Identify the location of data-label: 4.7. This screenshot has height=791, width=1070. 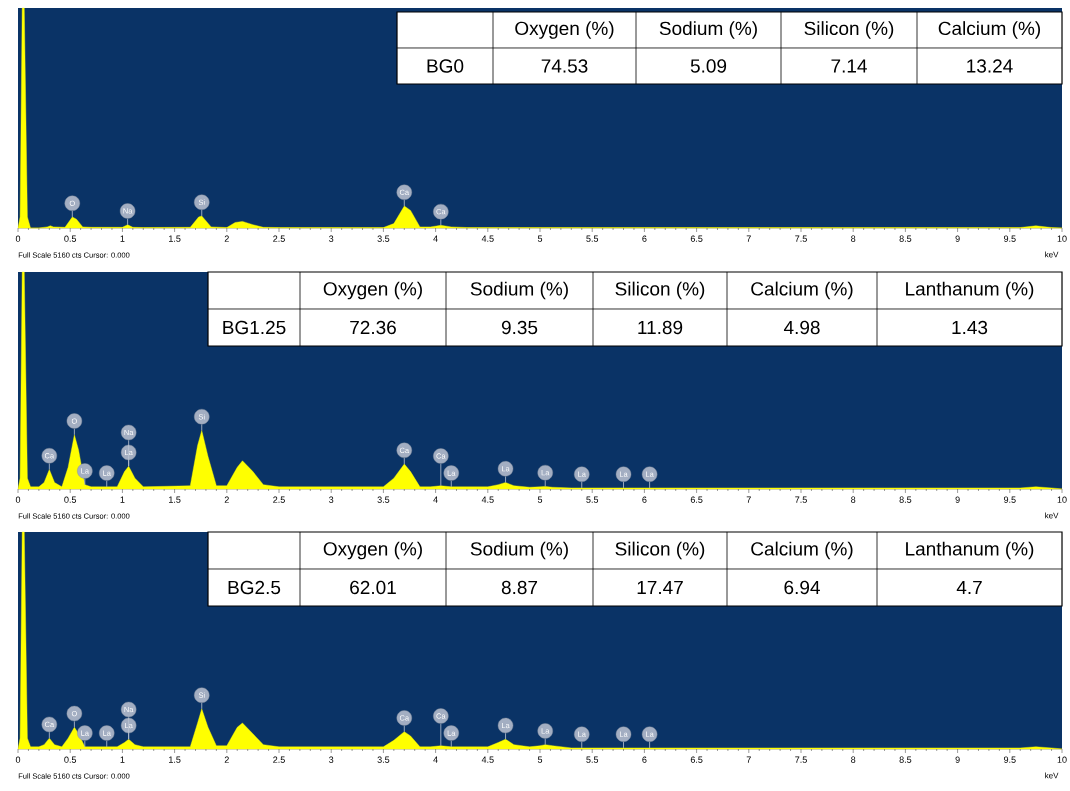
(969, 587).